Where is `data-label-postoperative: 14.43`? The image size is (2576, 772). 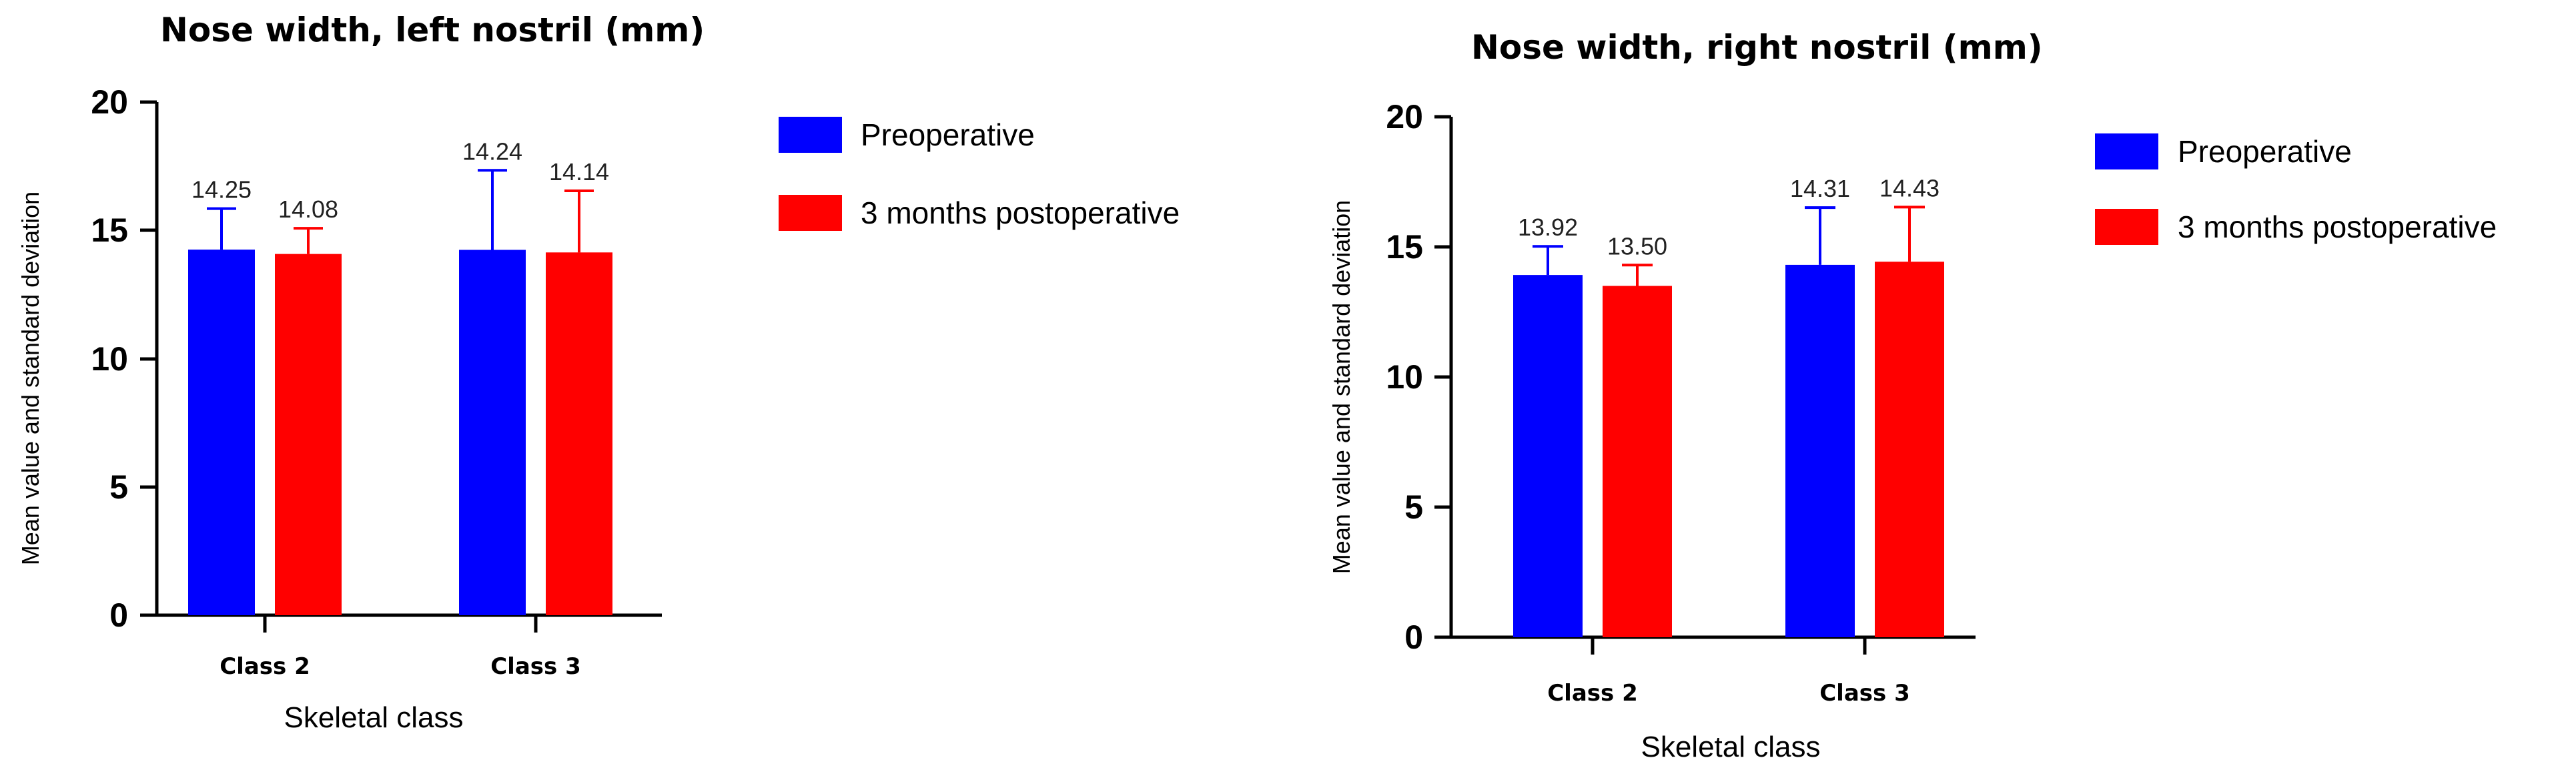
data-label-postoperative: 14.43 is located at coordinates (1909, 188).